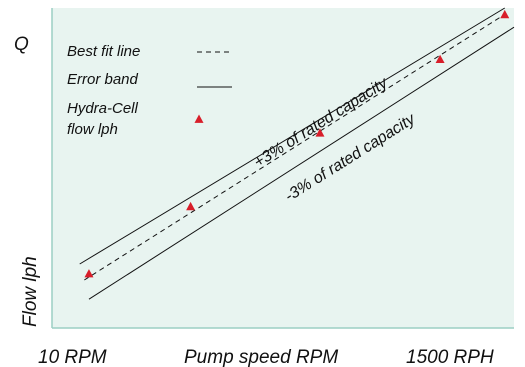  I want to click on x-axis-label: Pump speed RPM, so click(261, 357).